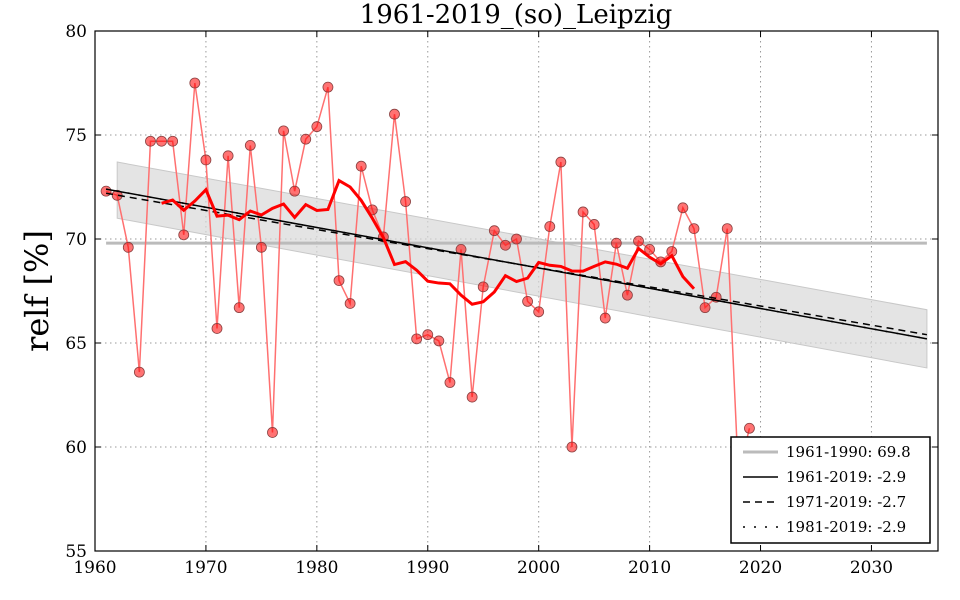 This screenshot has width=960, height=600. I want to click on smoothed-line-group, so click(428, 242).